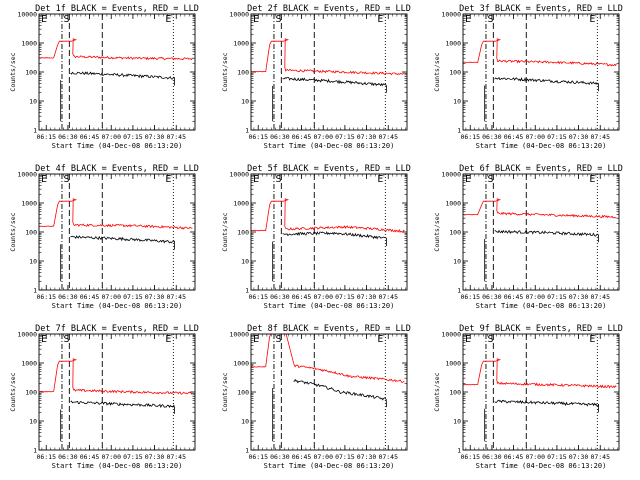 Image resolution: width=640 pixels, height=480 pixels. I want to click on panel-title: Det 5f BLACK = Events, RED = LLD, so click(329, 169).